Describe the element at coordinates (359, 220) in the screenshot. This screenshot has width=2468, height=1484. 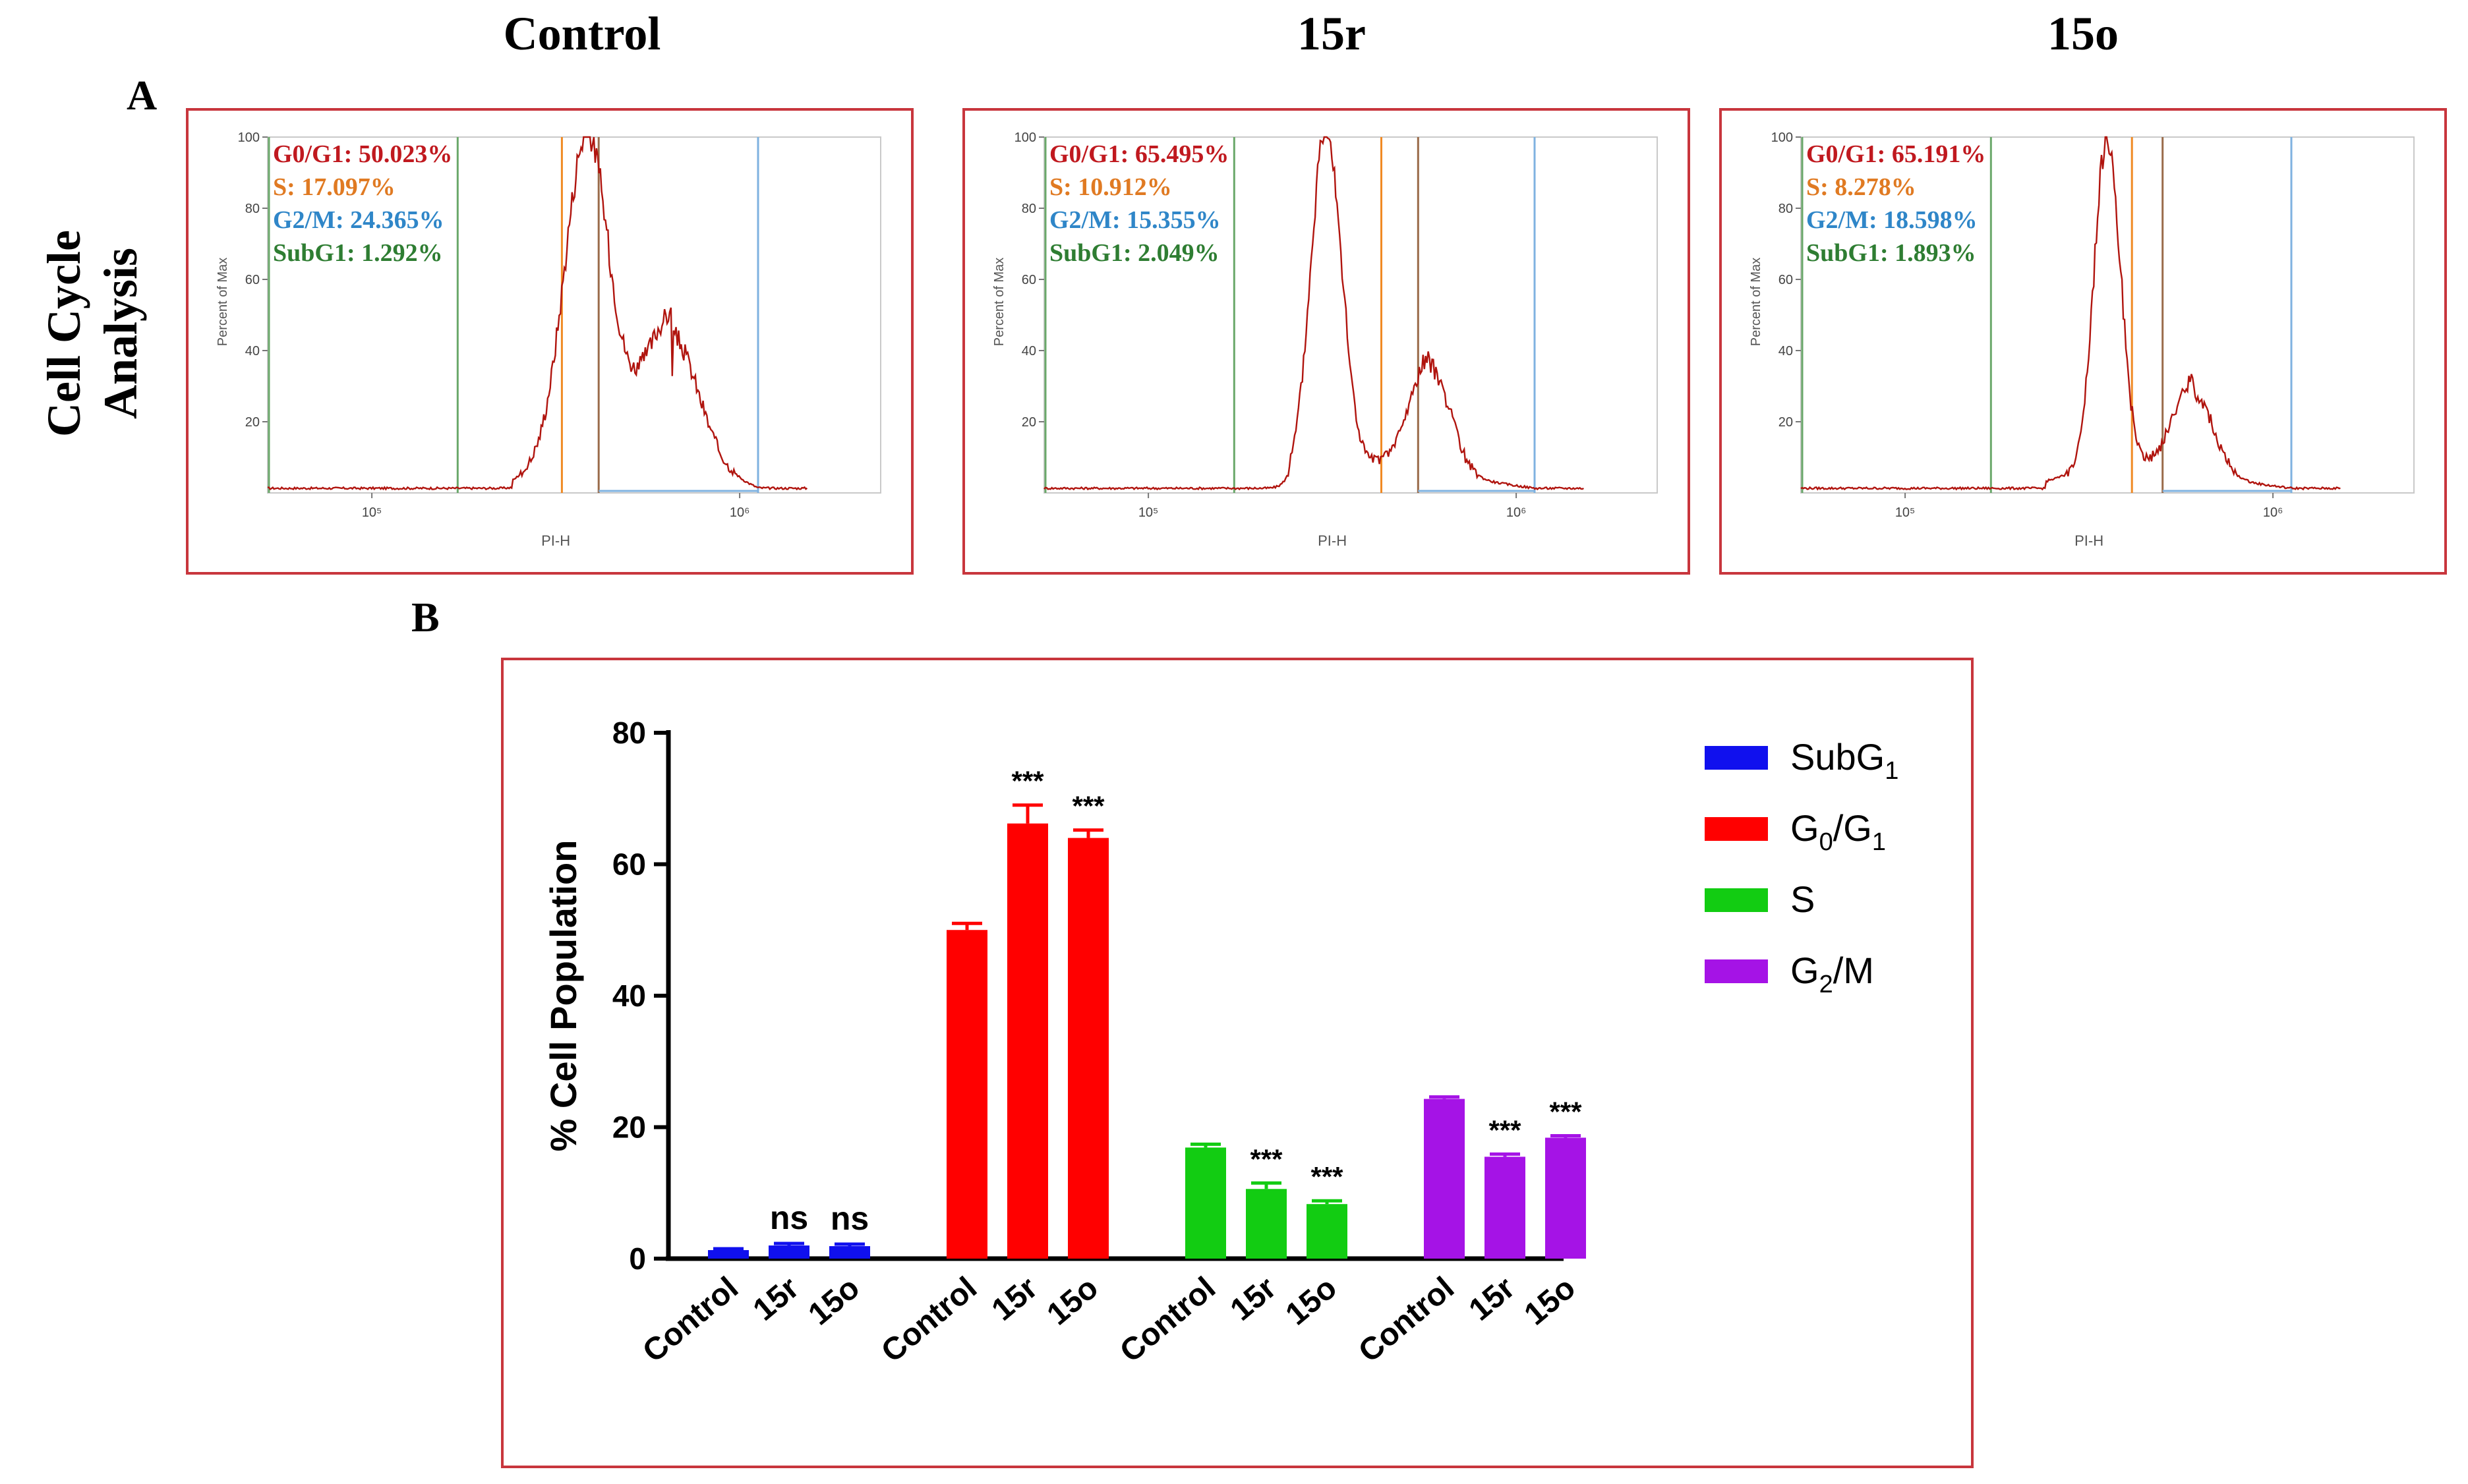
I see `stat-g2m: G2/M: 24.365%` at that location.